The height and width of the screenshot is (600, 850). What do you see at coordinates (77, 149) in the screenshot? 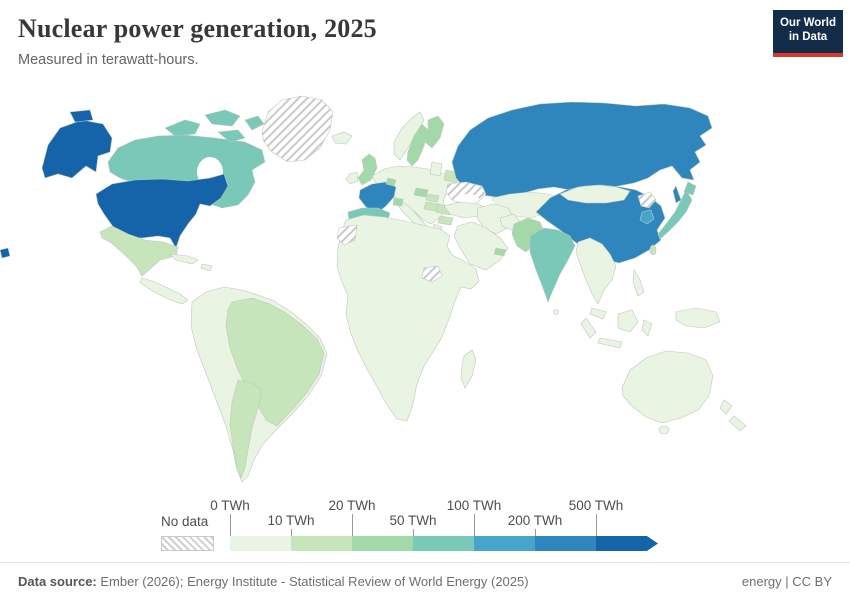
I see `country-united-states-alaska` at bounding box center [77, 149].